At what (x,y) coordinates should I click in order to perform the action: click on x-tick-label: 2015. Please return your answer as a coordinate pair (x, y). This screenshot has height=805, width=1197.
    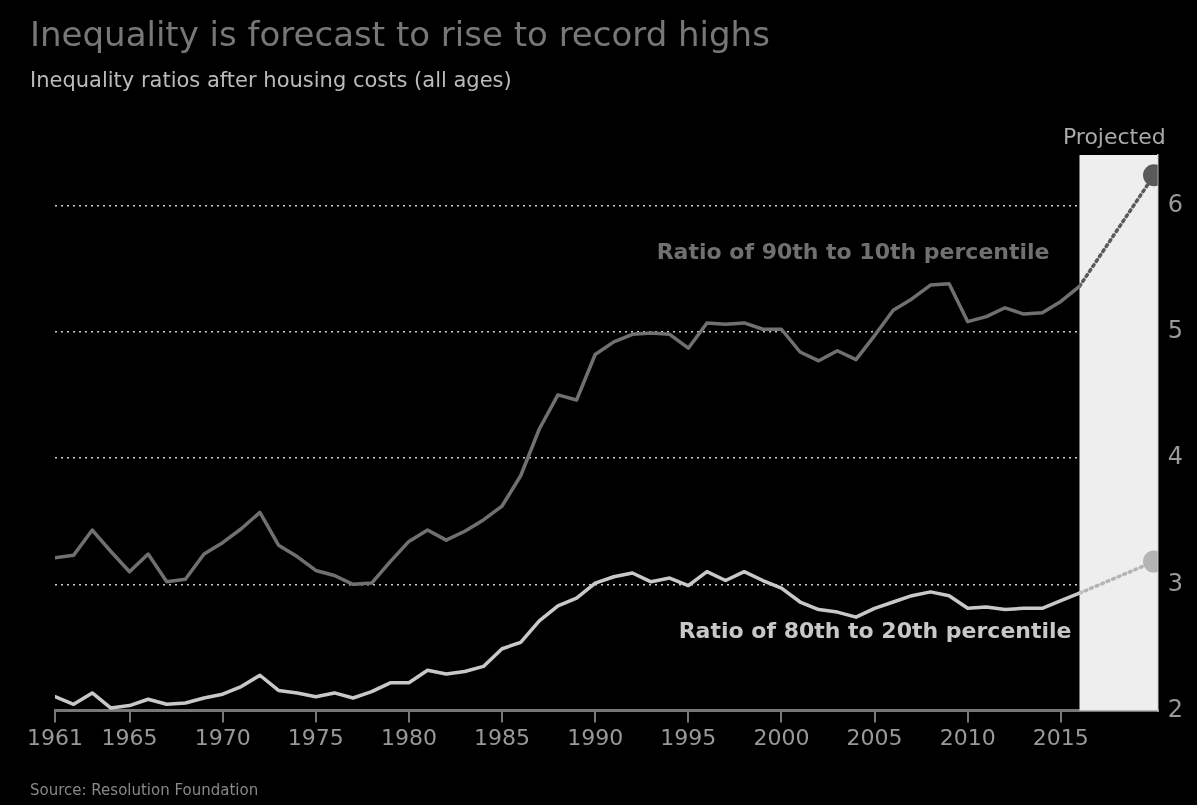
    Looking at the image, I should click on (1060, 737).